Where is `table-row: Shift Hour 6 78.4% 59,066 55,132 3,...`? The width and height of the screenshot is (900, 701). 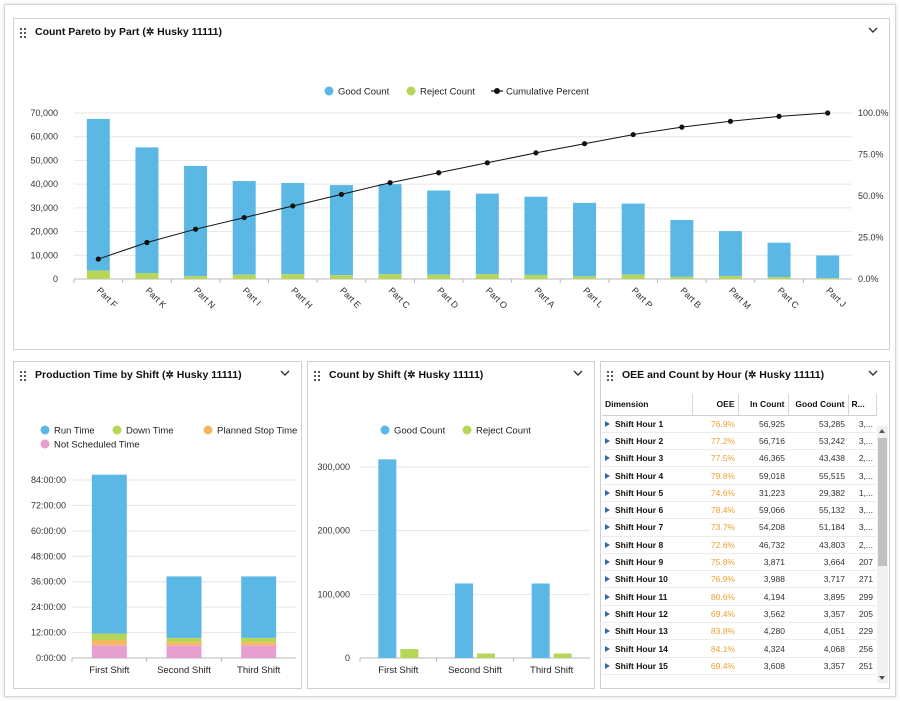
table-row: Shift Hour 6 78.4% 59,066 55,132 3,... is located at coordinates (739, 510).